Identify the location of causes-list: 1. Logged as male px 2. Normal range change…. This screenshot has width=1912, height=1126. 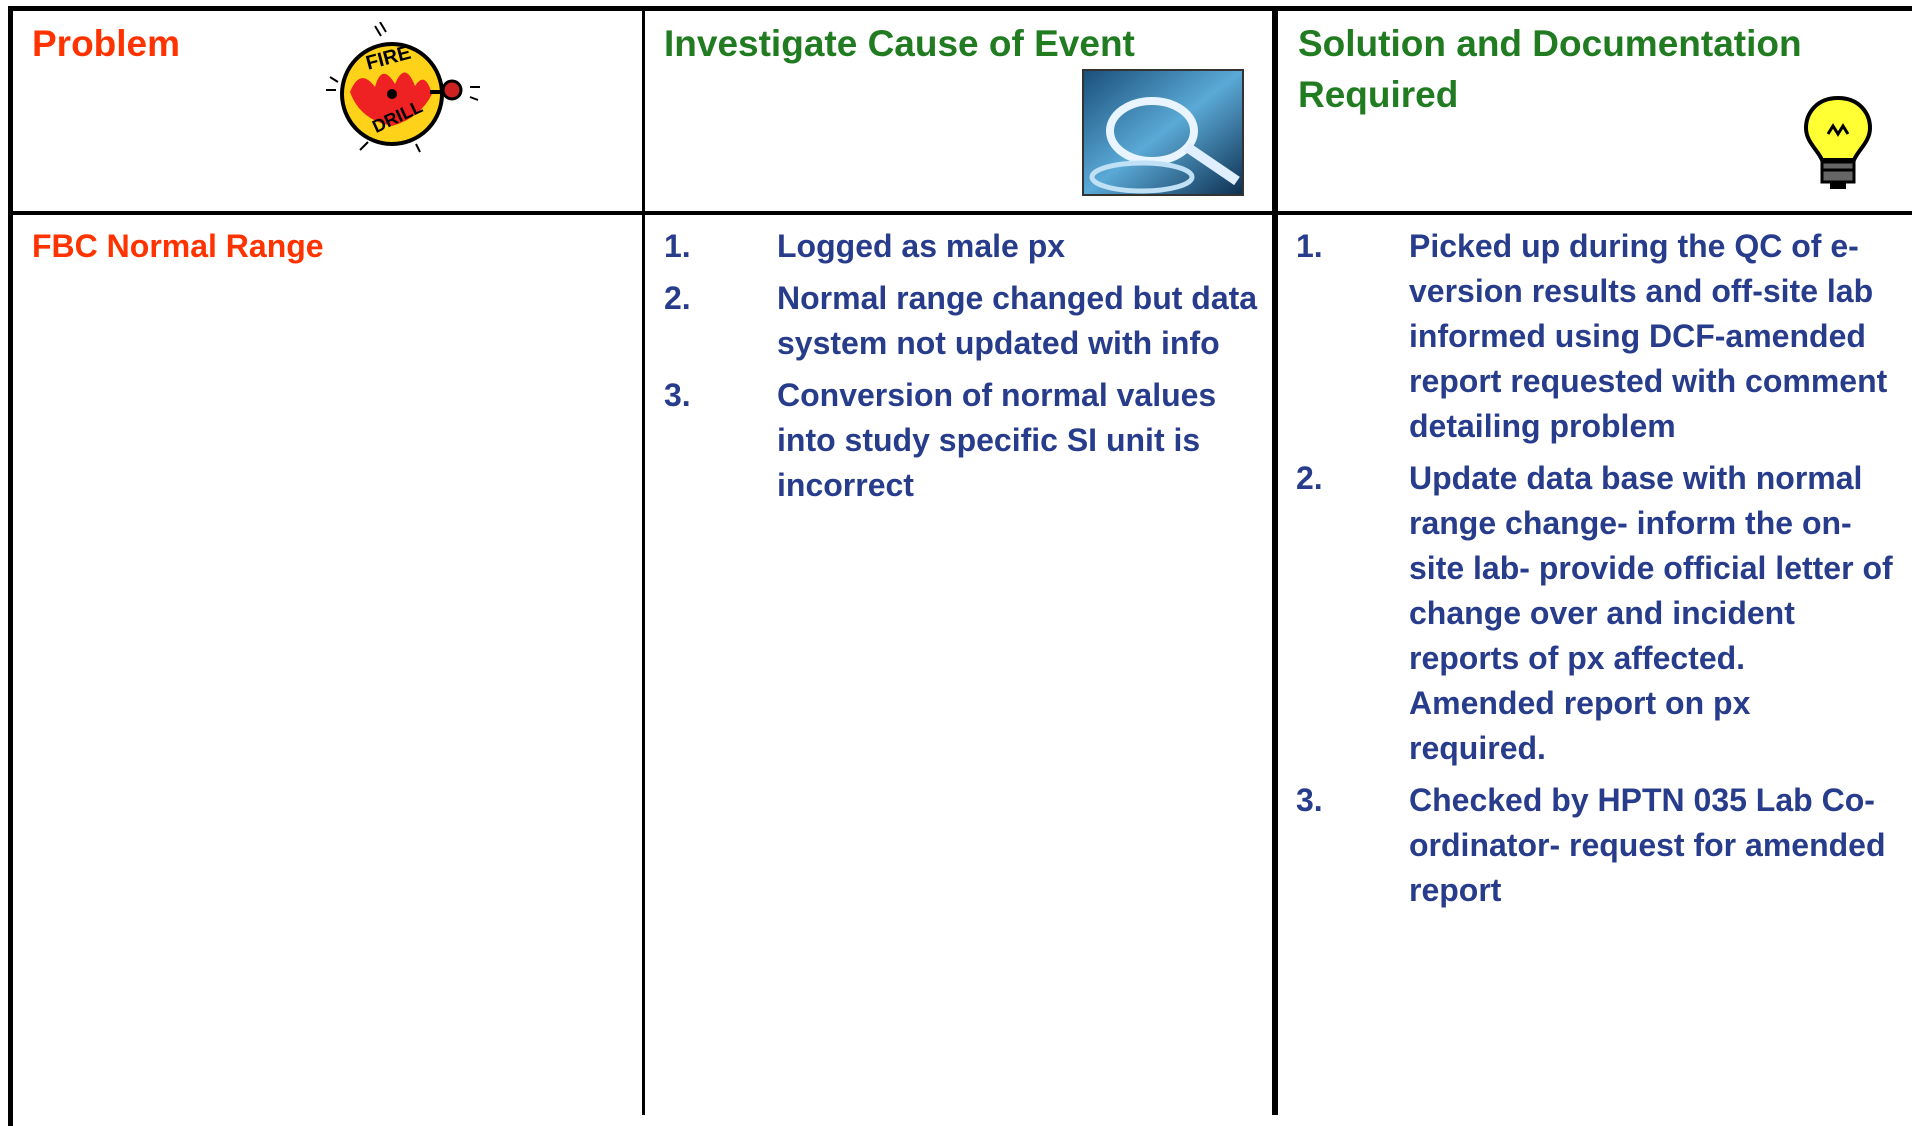
(964, 369).